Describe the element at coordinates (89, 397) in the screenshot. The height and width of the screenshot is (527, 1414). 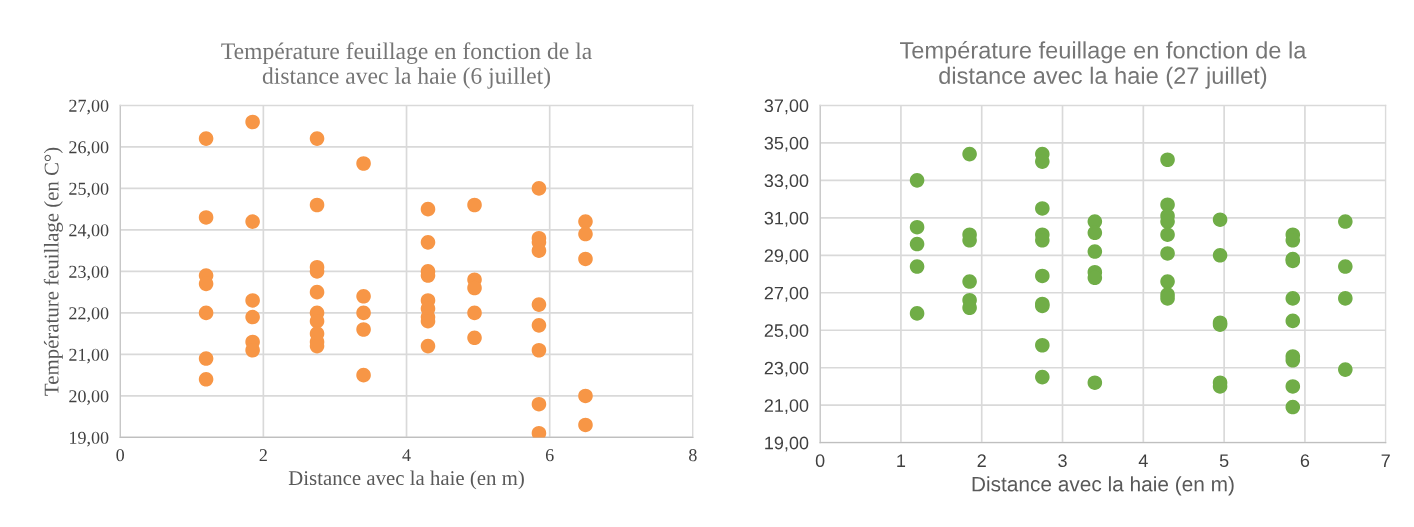
I see `y-tick-label: 20,00` at that location.